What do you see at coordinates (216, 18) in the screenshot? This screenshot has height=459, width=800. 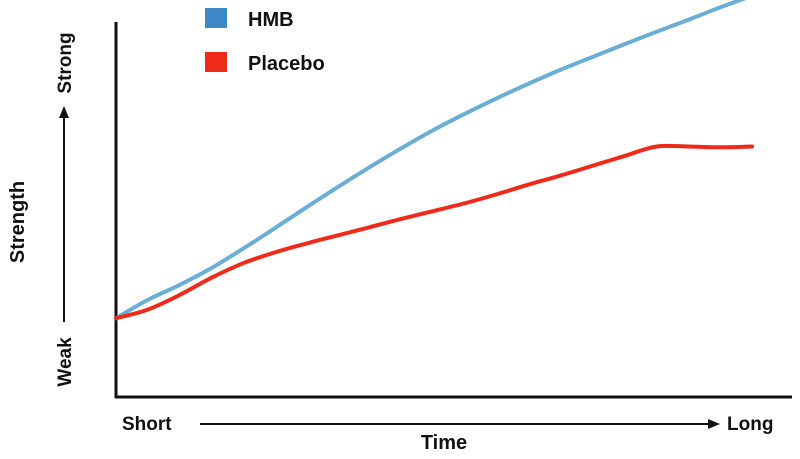 I see `legend-swatch-hmb` at bounding box center [216, 18].